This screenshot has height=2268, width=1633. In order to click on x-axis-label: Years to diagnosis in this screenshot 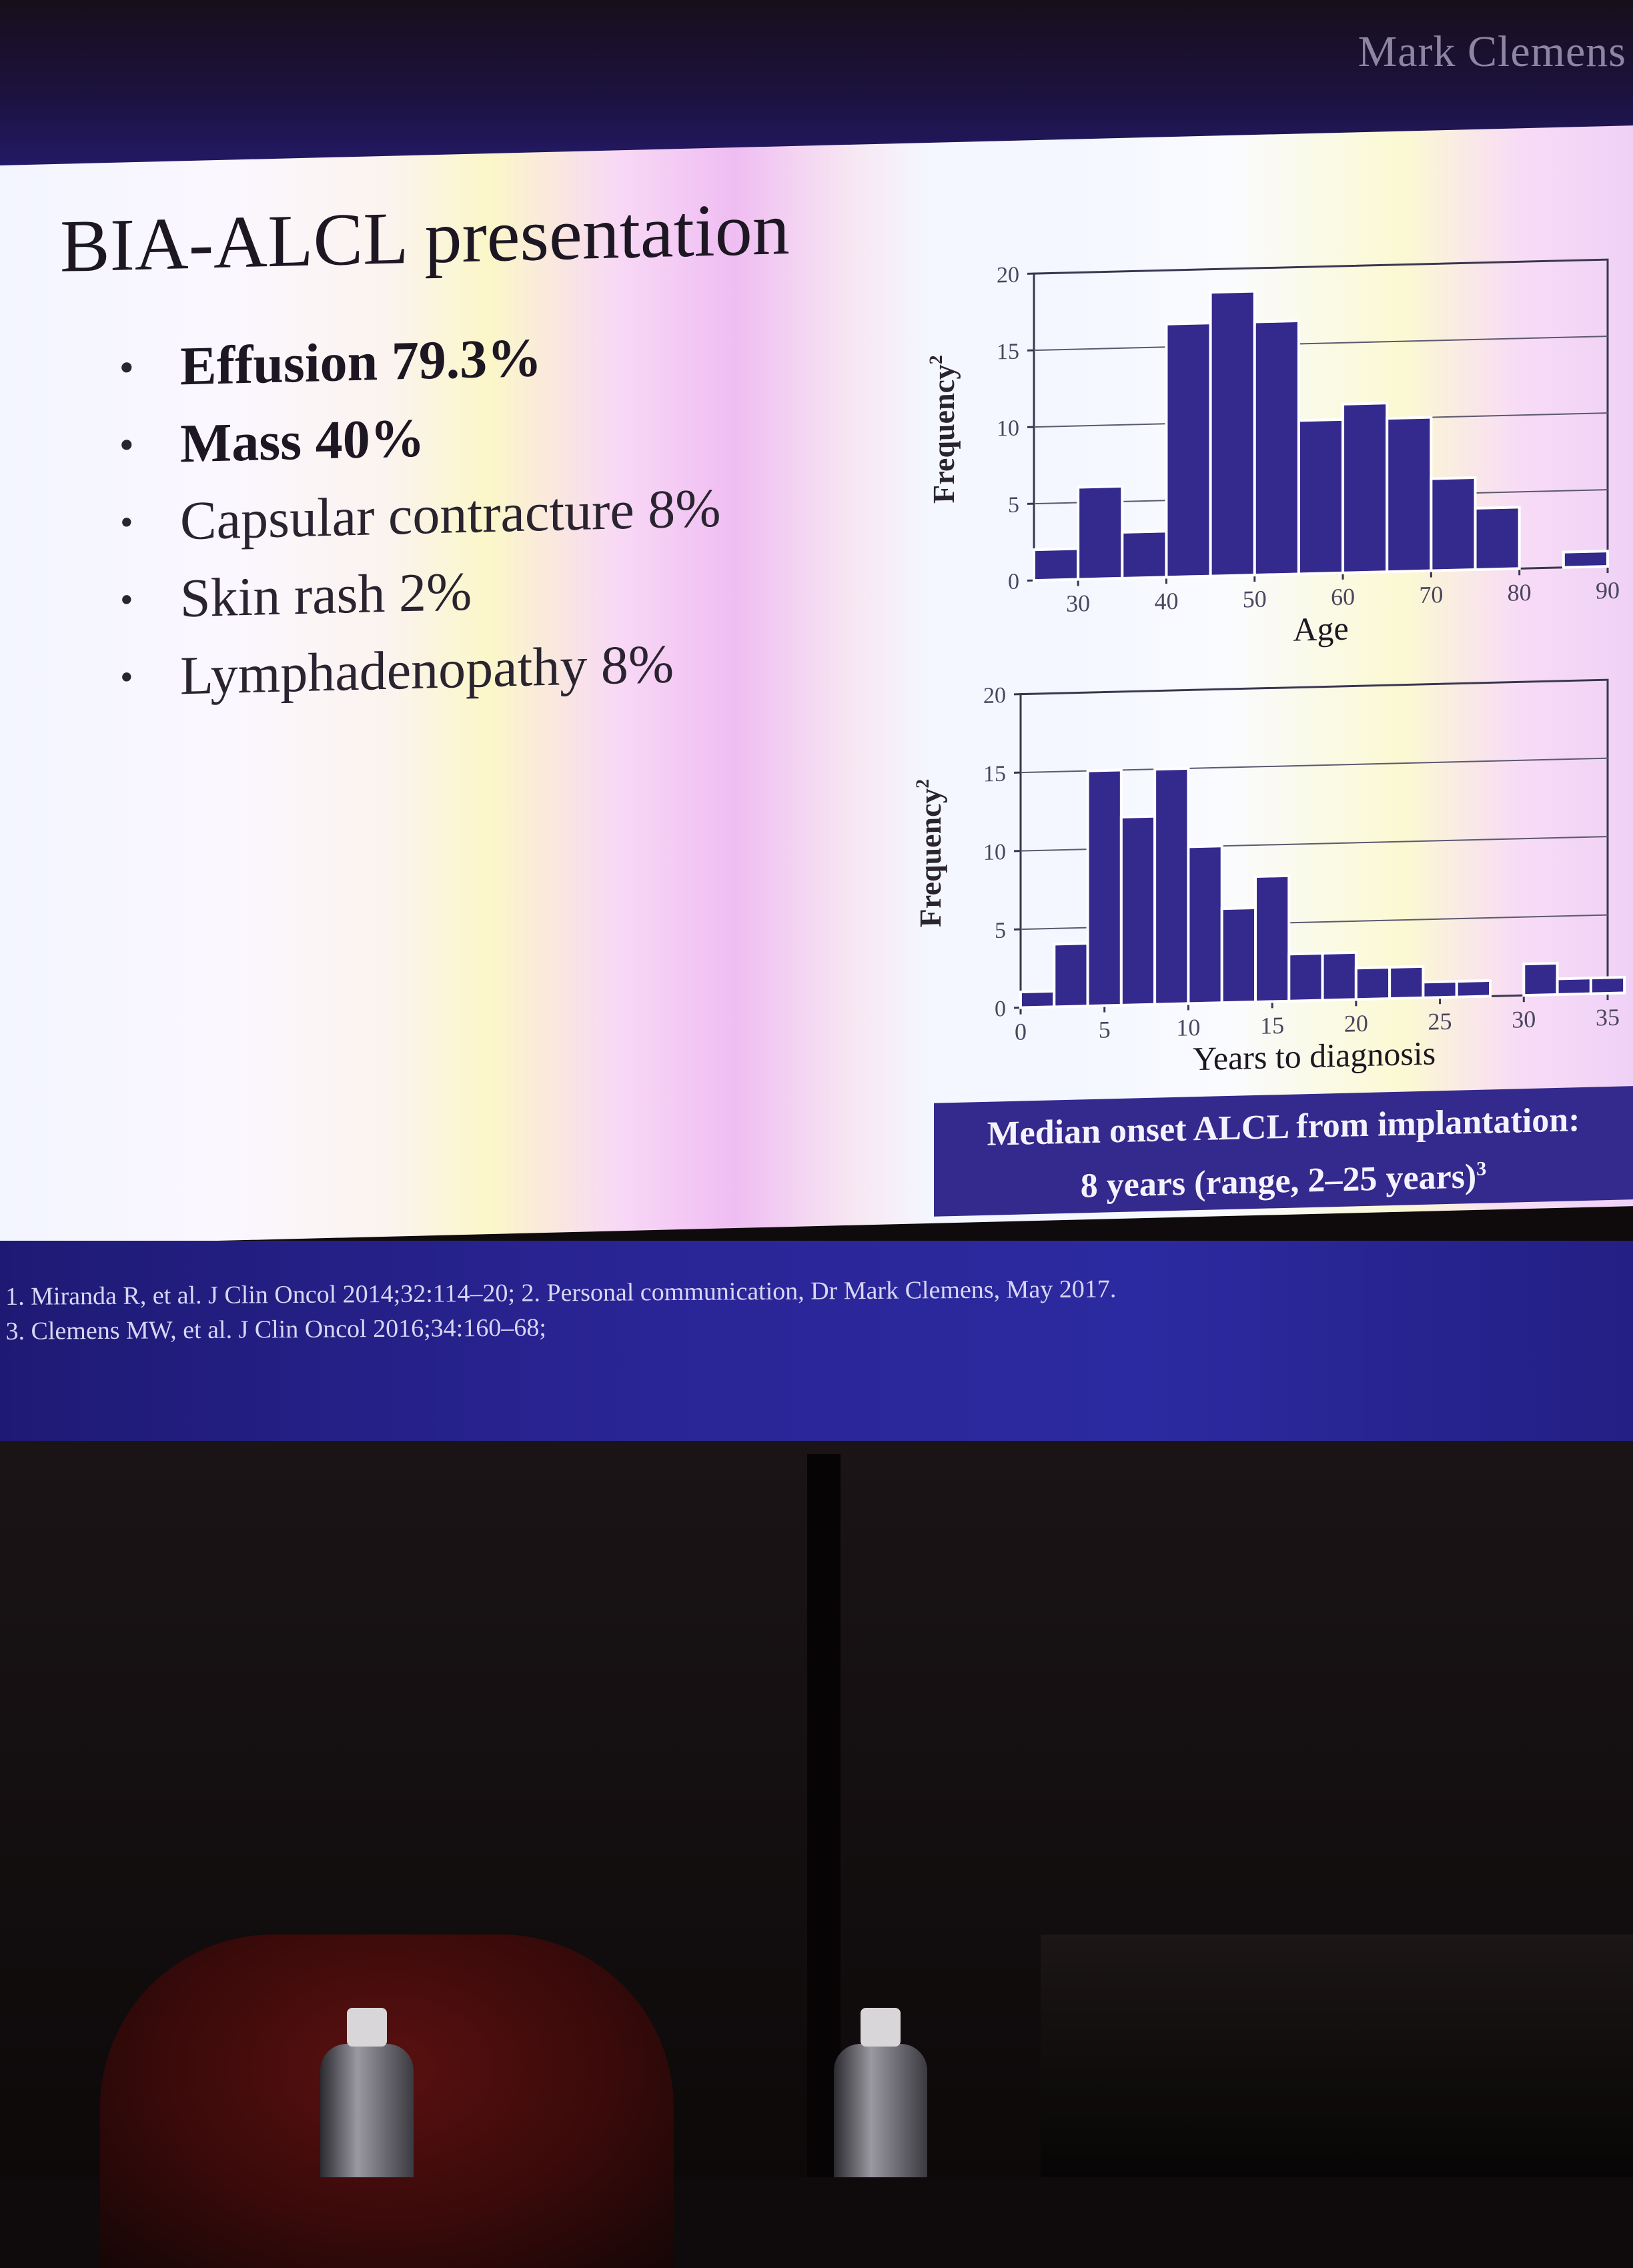, I will do `click(1314, 1055)`.